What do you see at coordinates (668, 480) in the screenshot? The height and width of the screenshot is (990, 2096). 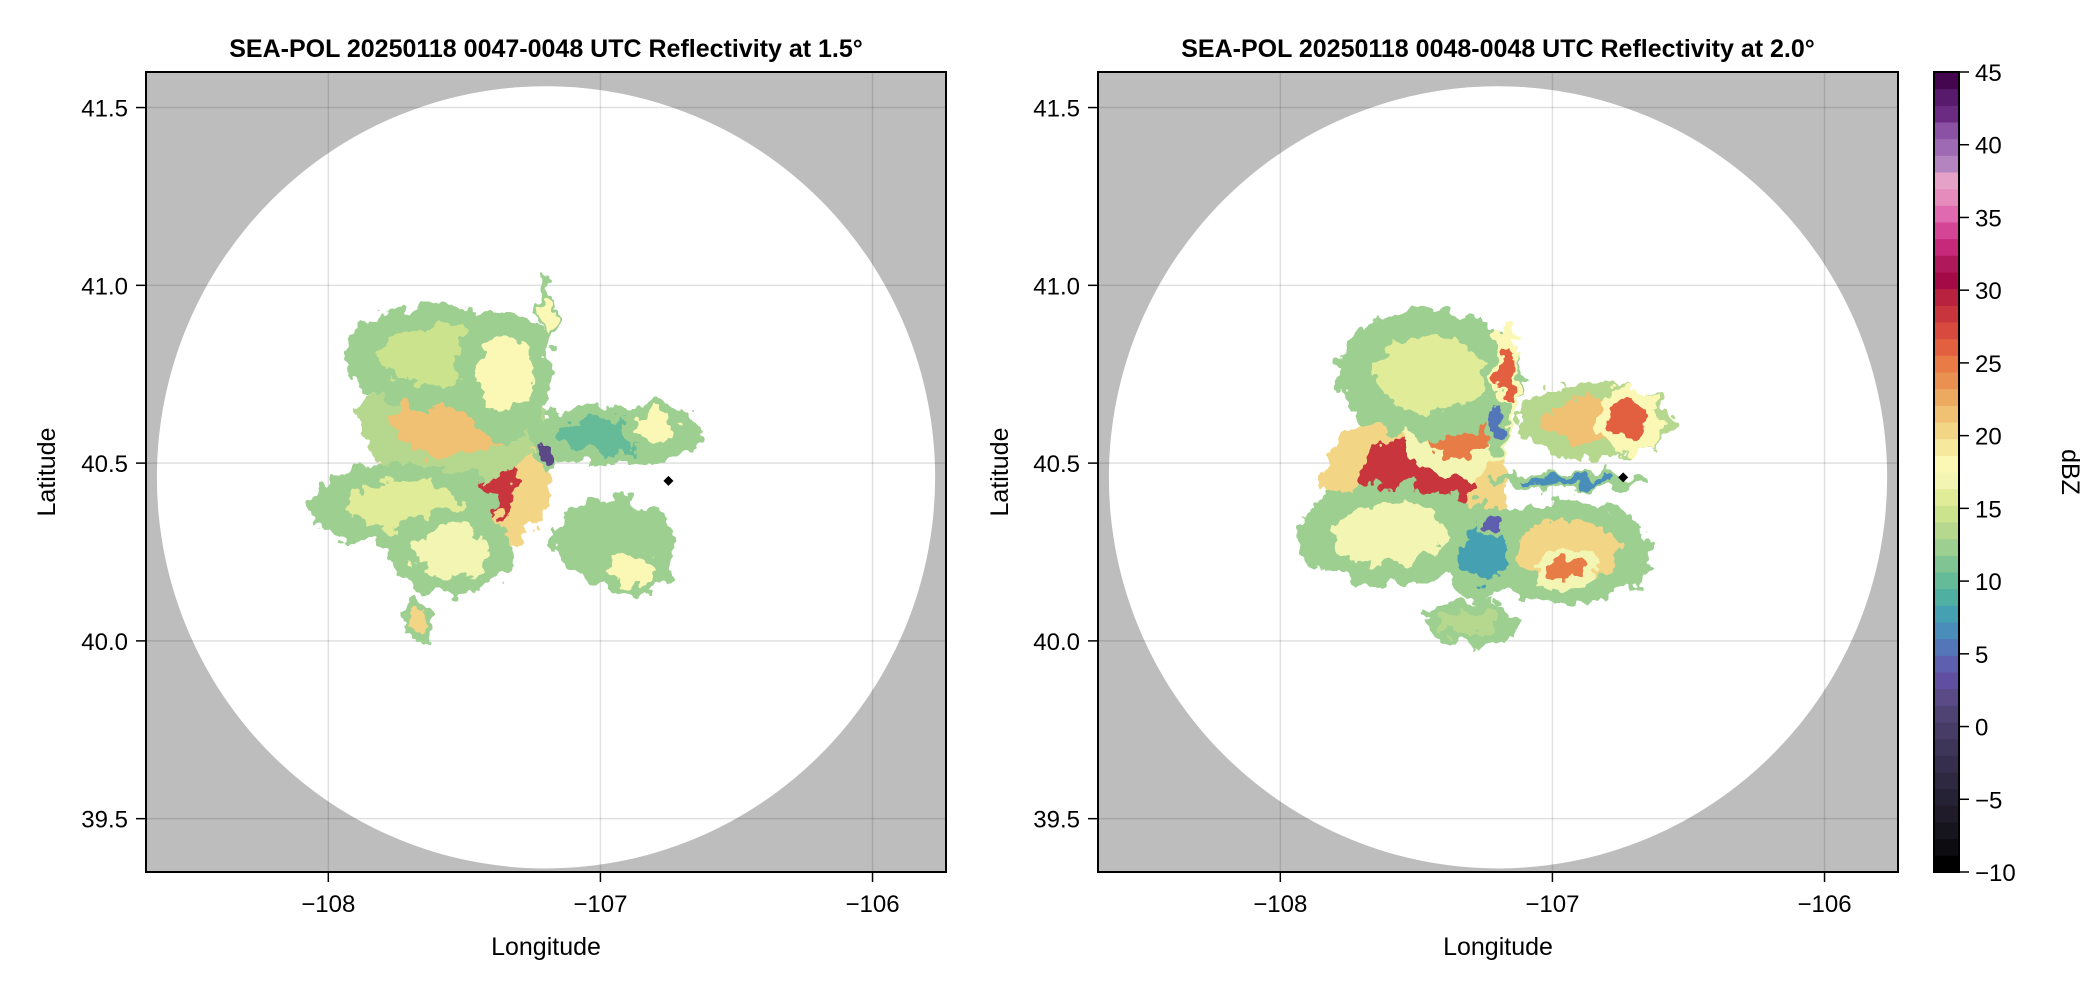 I see `site-marker` at bounding box center [668, 480].